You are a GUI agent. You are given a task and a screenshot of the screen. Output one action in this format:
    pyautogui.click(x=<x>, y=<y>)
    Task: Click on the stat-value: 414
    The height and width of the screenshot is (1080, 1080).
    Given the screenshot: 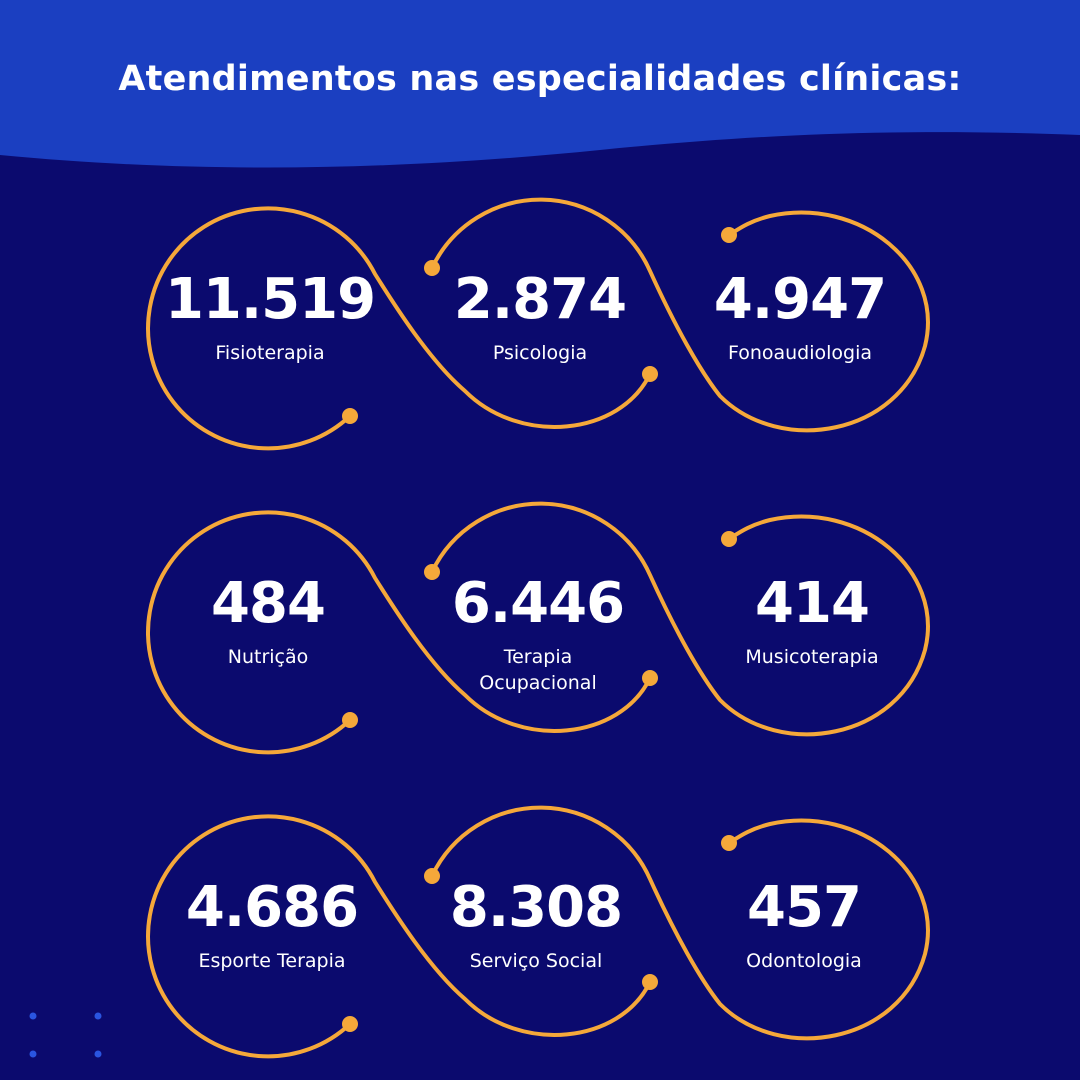 What is the action you would take?
    pyautogui.click(x=812, y=603)
    